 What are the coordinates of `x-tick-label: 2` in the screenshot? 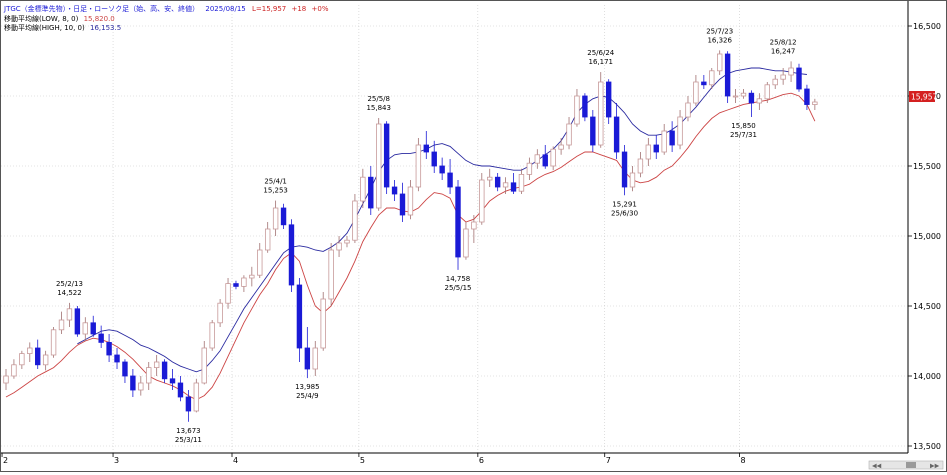 It's located at (5, 460).